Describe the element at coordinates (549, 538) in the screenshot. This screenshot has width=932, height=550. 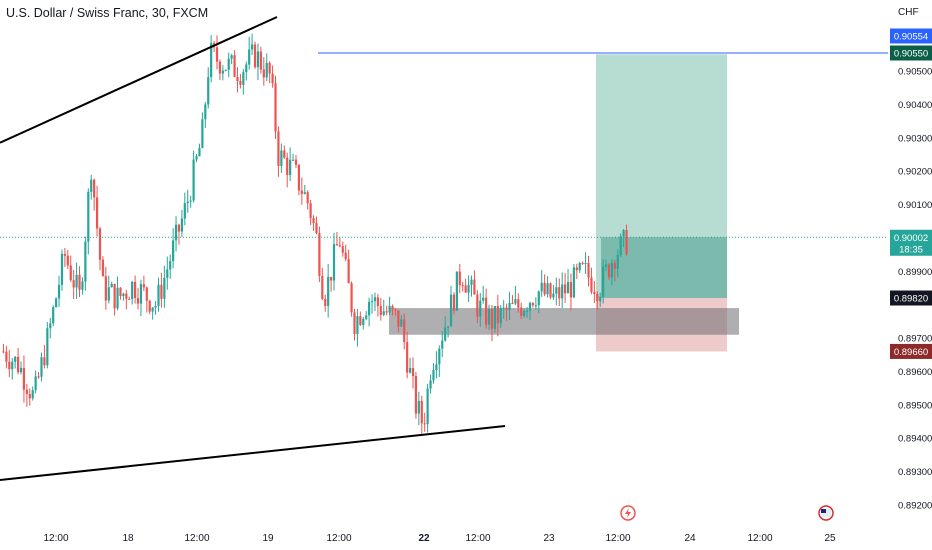
I see `time-tick-label: 23` at that location.